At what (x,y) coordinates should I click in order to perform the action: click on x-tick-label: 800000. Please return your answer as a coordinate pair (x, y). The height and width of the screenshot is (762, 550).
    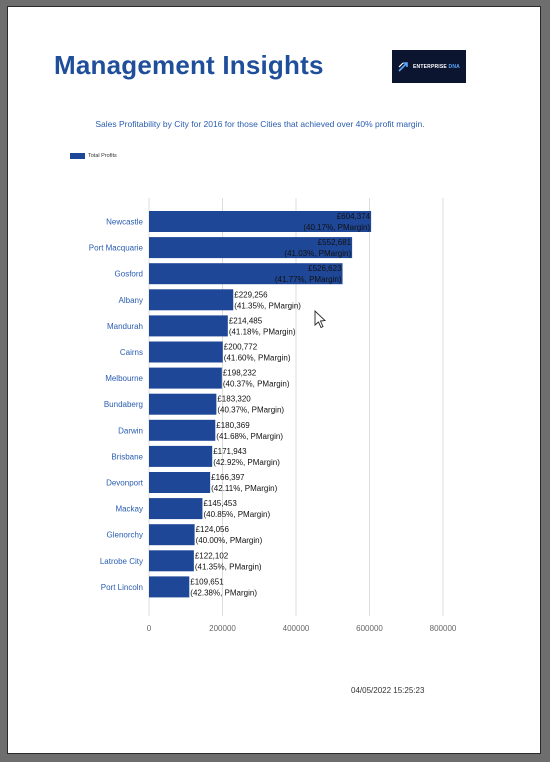
    Looking at the image, I should click on (443, 628).